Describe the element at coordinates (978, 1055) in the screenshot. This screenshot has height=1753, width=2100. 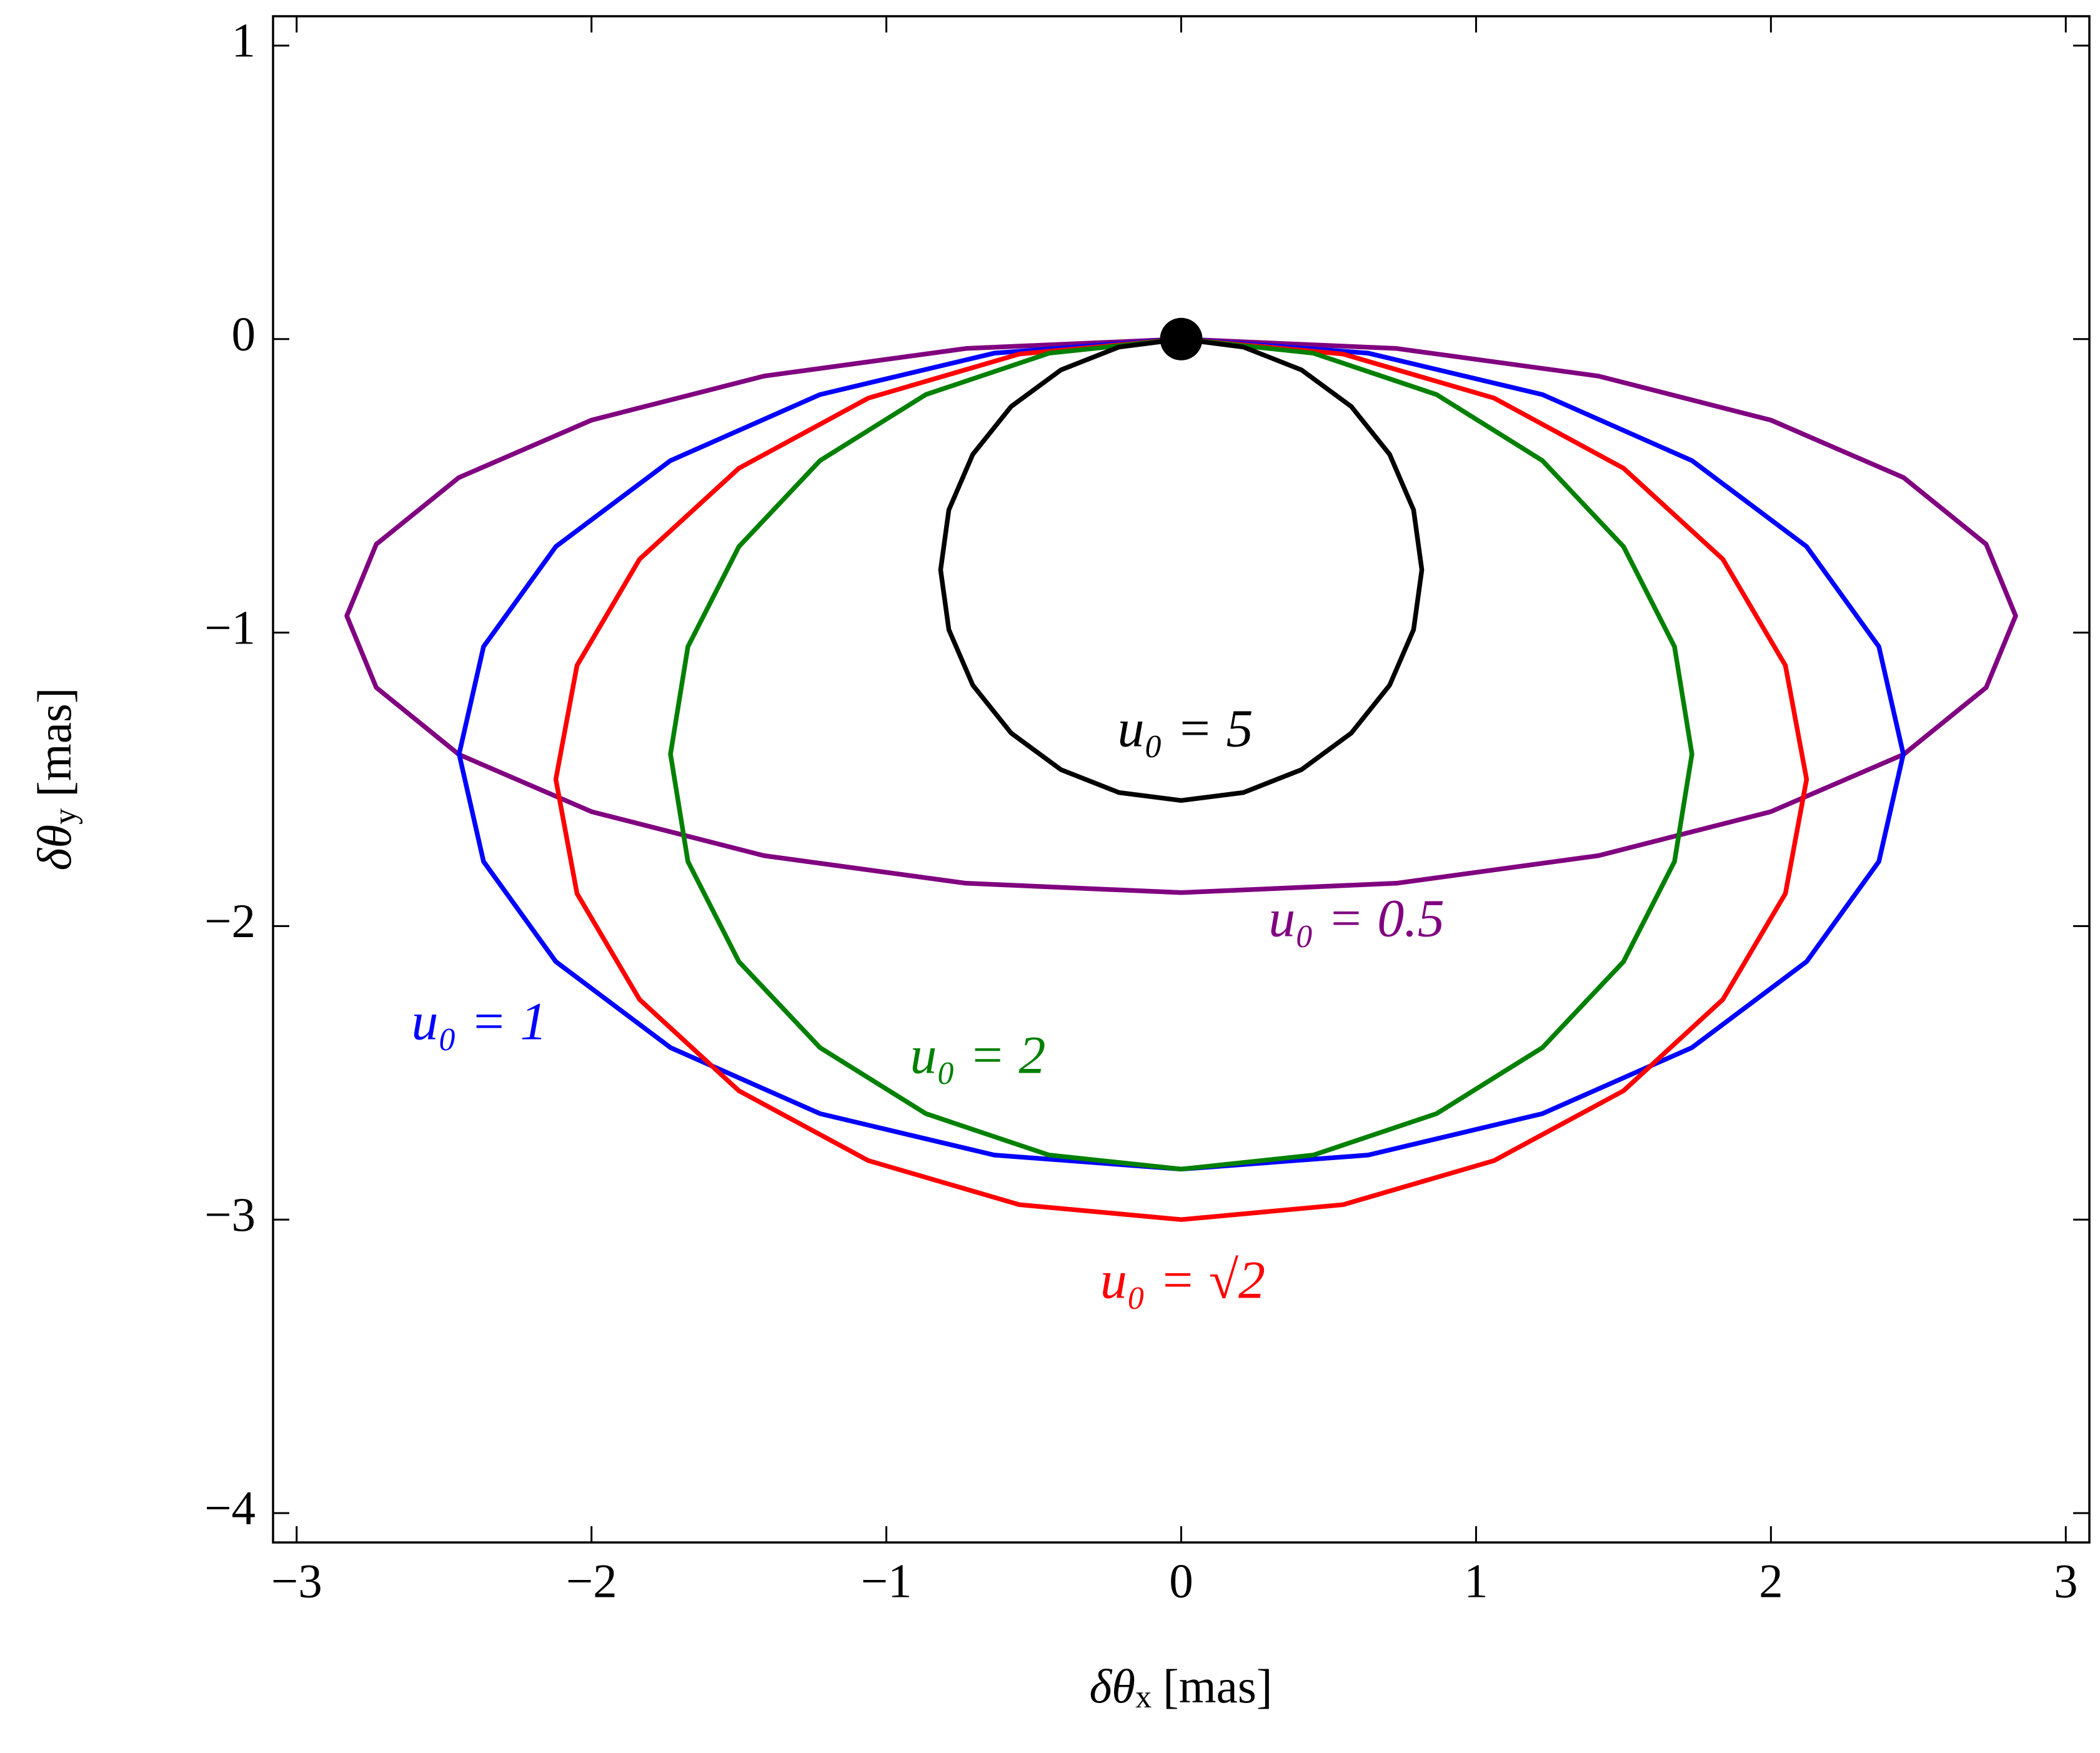
I see `curve-label: u₀ = 2` at that location.